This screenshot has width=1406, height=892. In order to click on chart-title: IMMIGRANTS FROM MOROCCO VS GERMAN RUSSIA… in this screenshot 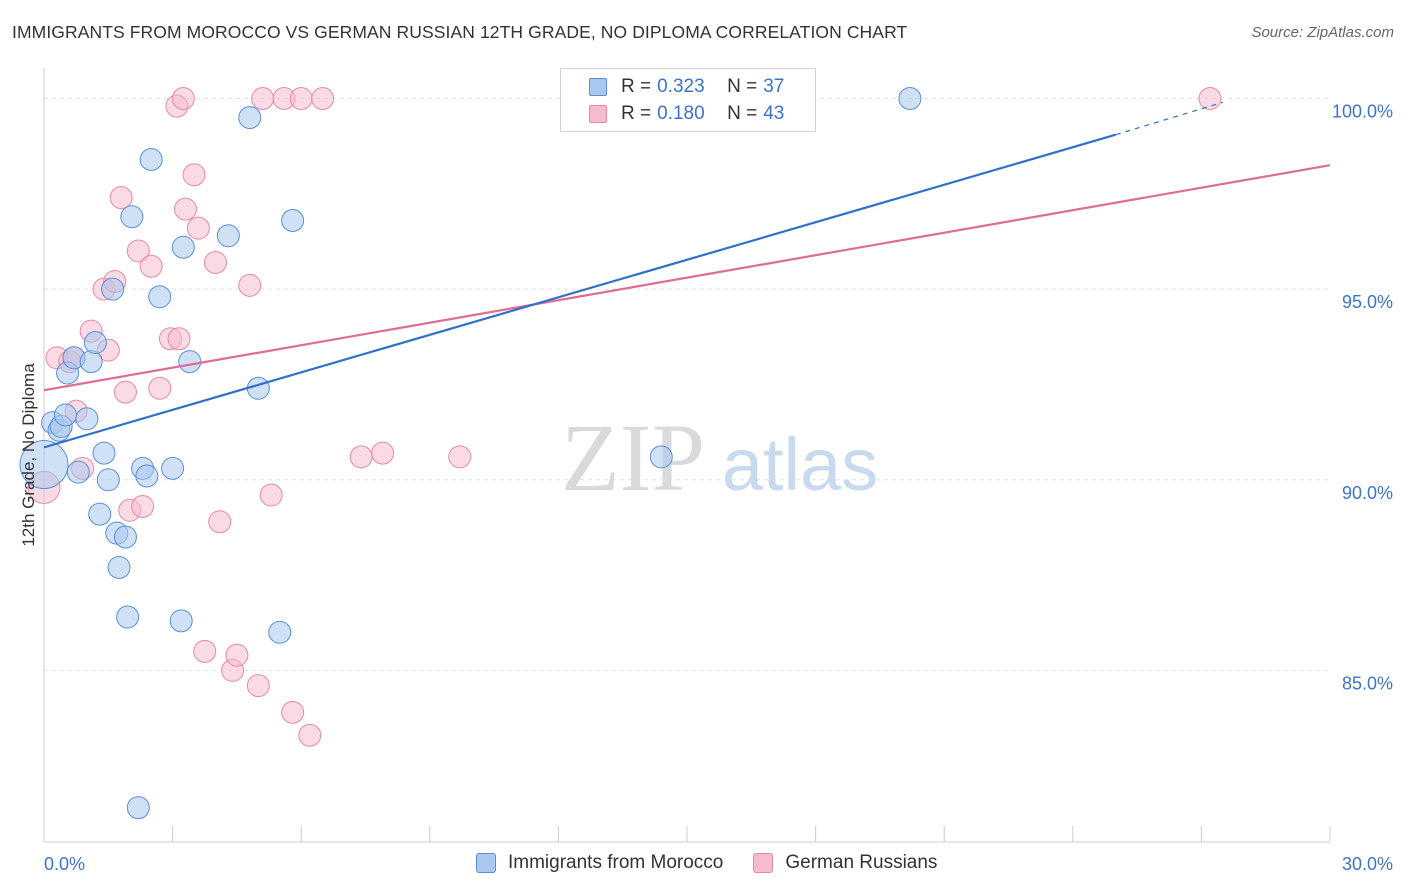, I will do `click(460, 32)`.